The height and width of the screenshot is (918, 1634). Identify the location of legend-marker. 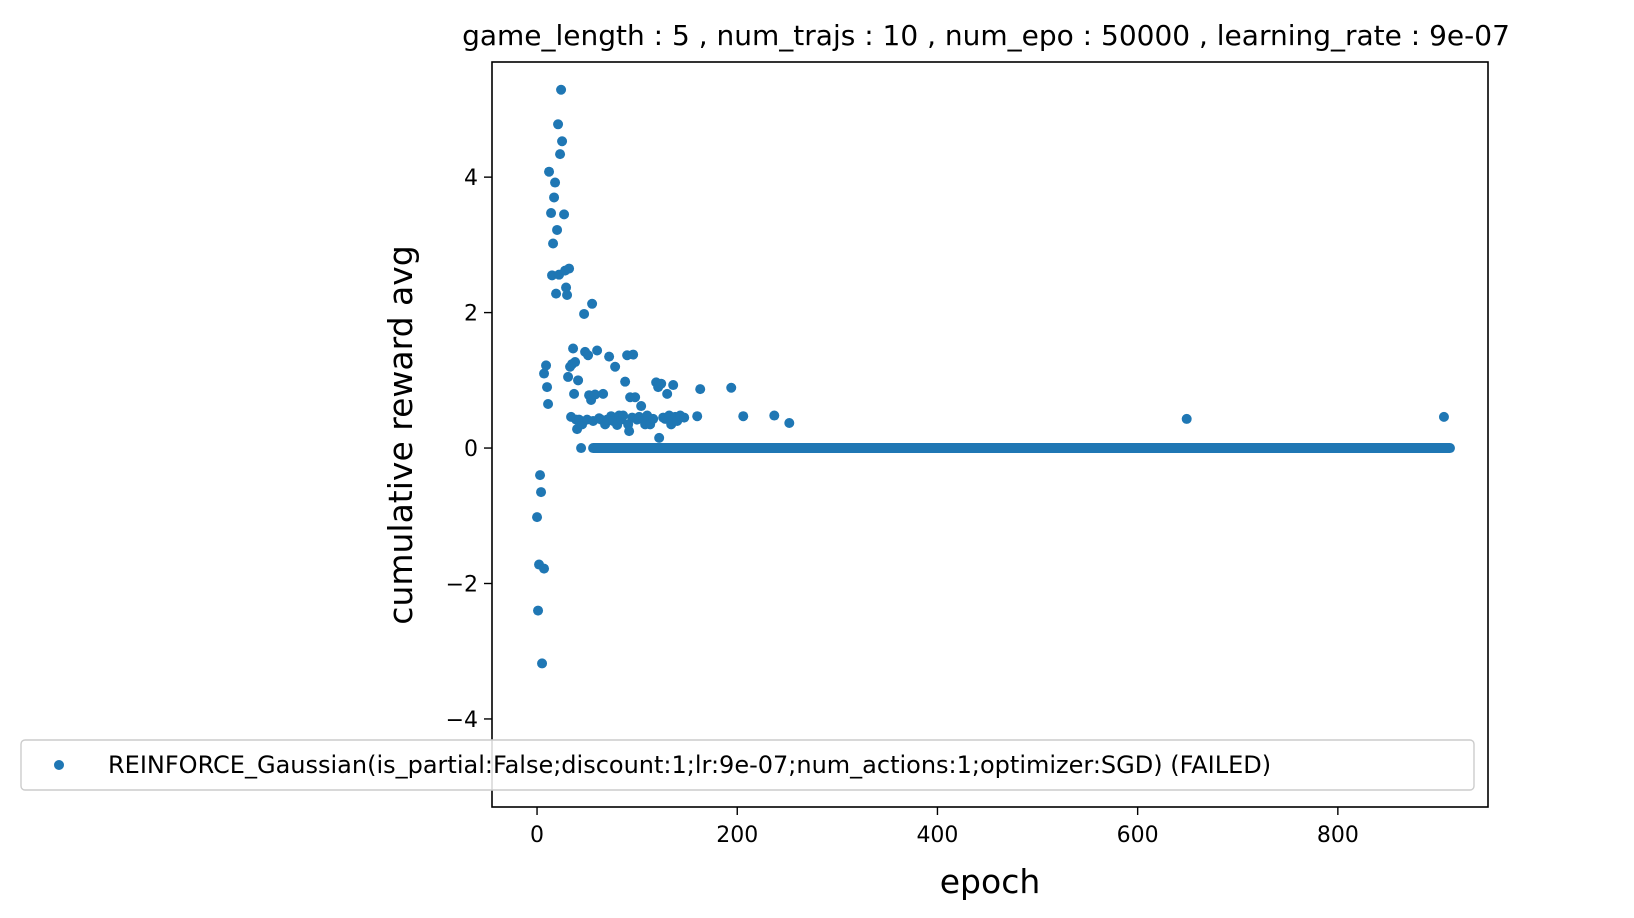
(59, 765).